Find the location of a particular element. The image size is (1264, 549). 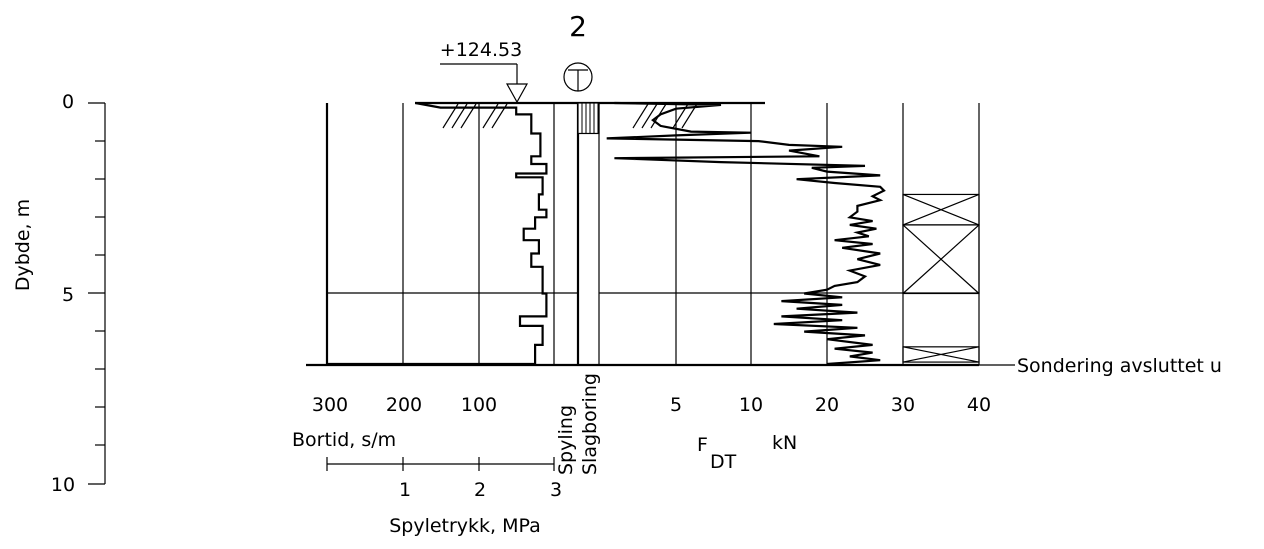

bortid-trace is located at coordinates (437, 233).